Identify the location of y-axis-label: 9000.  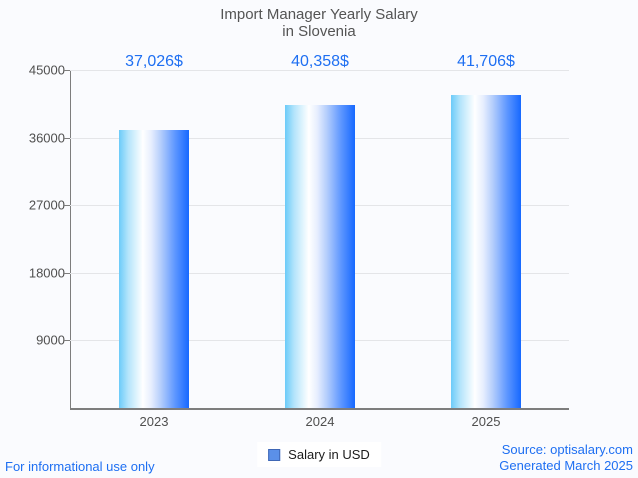
(50, 340).